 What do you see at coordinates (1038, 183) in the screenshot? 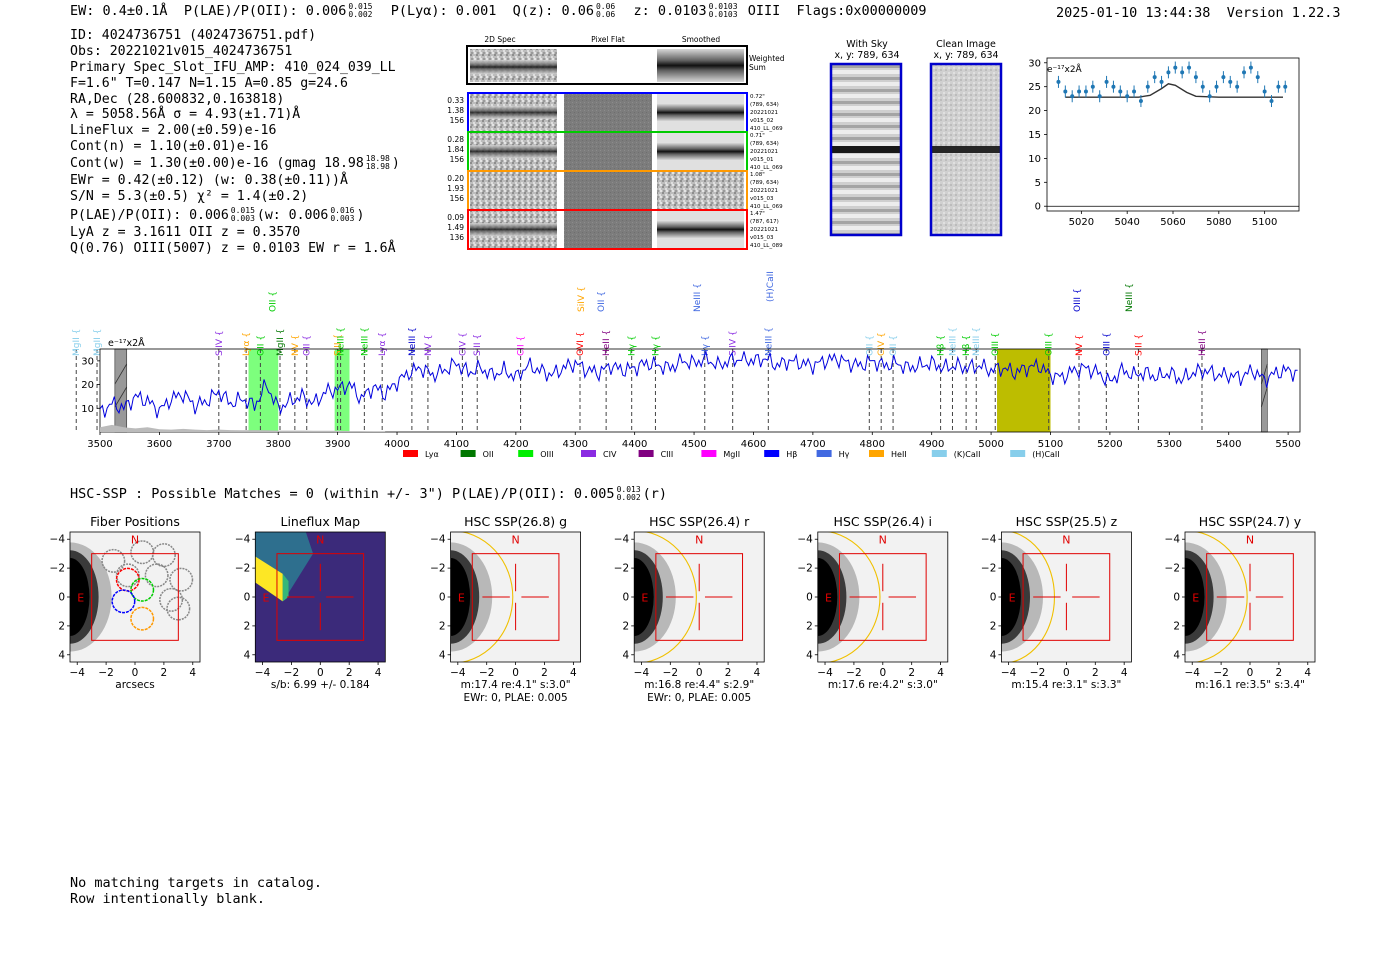
I see `fit-ytick-label: 5` at bounding box center [1038, 183].